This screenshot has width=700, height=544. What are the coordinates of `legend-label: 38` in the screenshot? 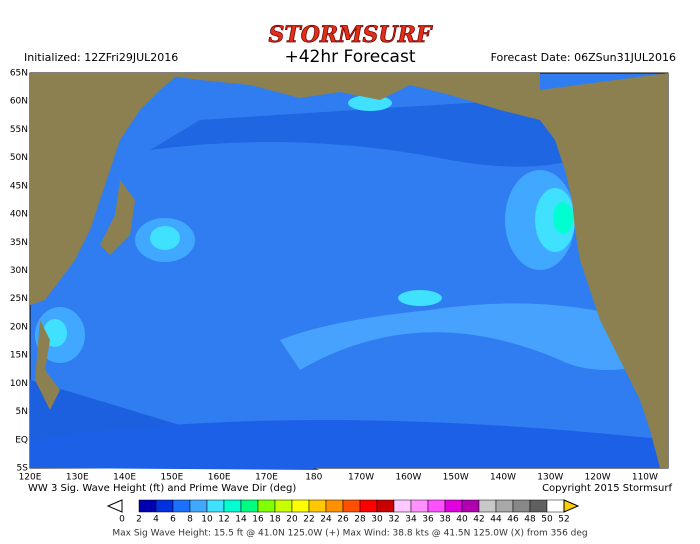 It's located at (445, 520).